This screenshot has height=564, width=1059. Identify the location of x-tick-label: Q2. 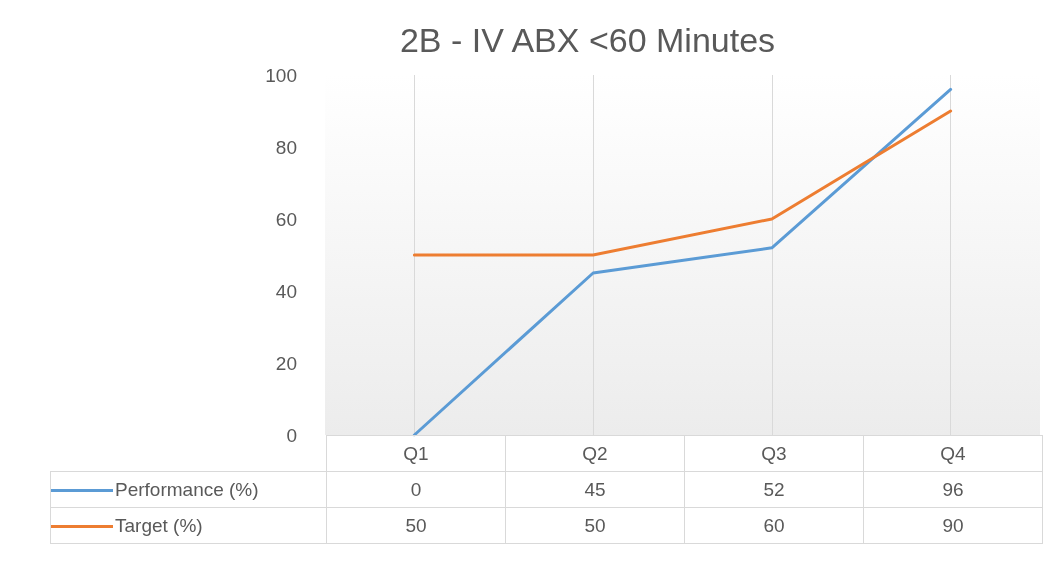
(595, 453).